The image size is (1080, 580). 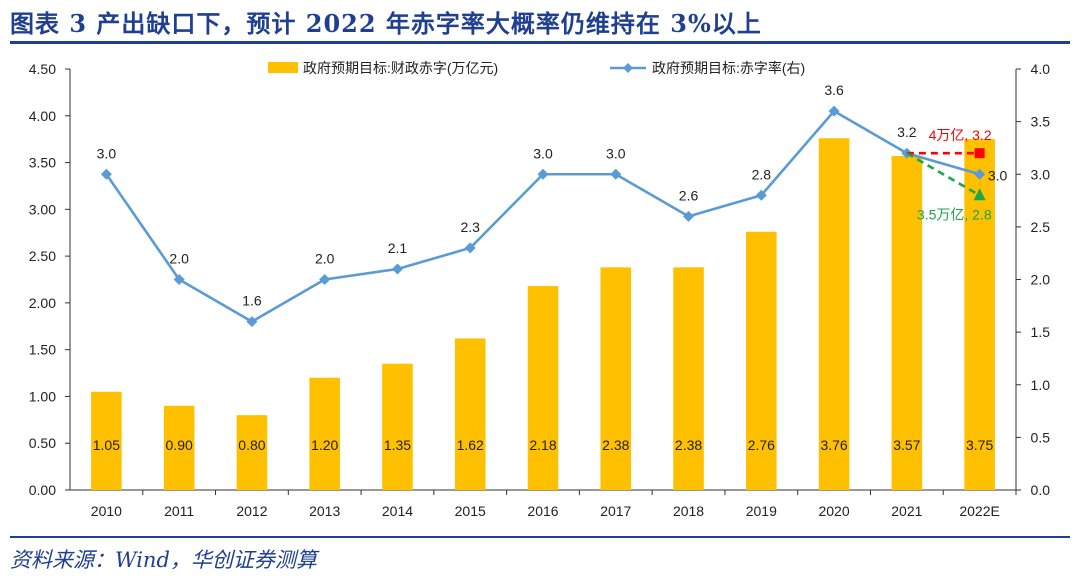 What do you see at coordinates (728, 68) in the screenshot?
I see `legend-label-line: 政府预期目标:赤字率(右)` at bounding box center [728, 68].